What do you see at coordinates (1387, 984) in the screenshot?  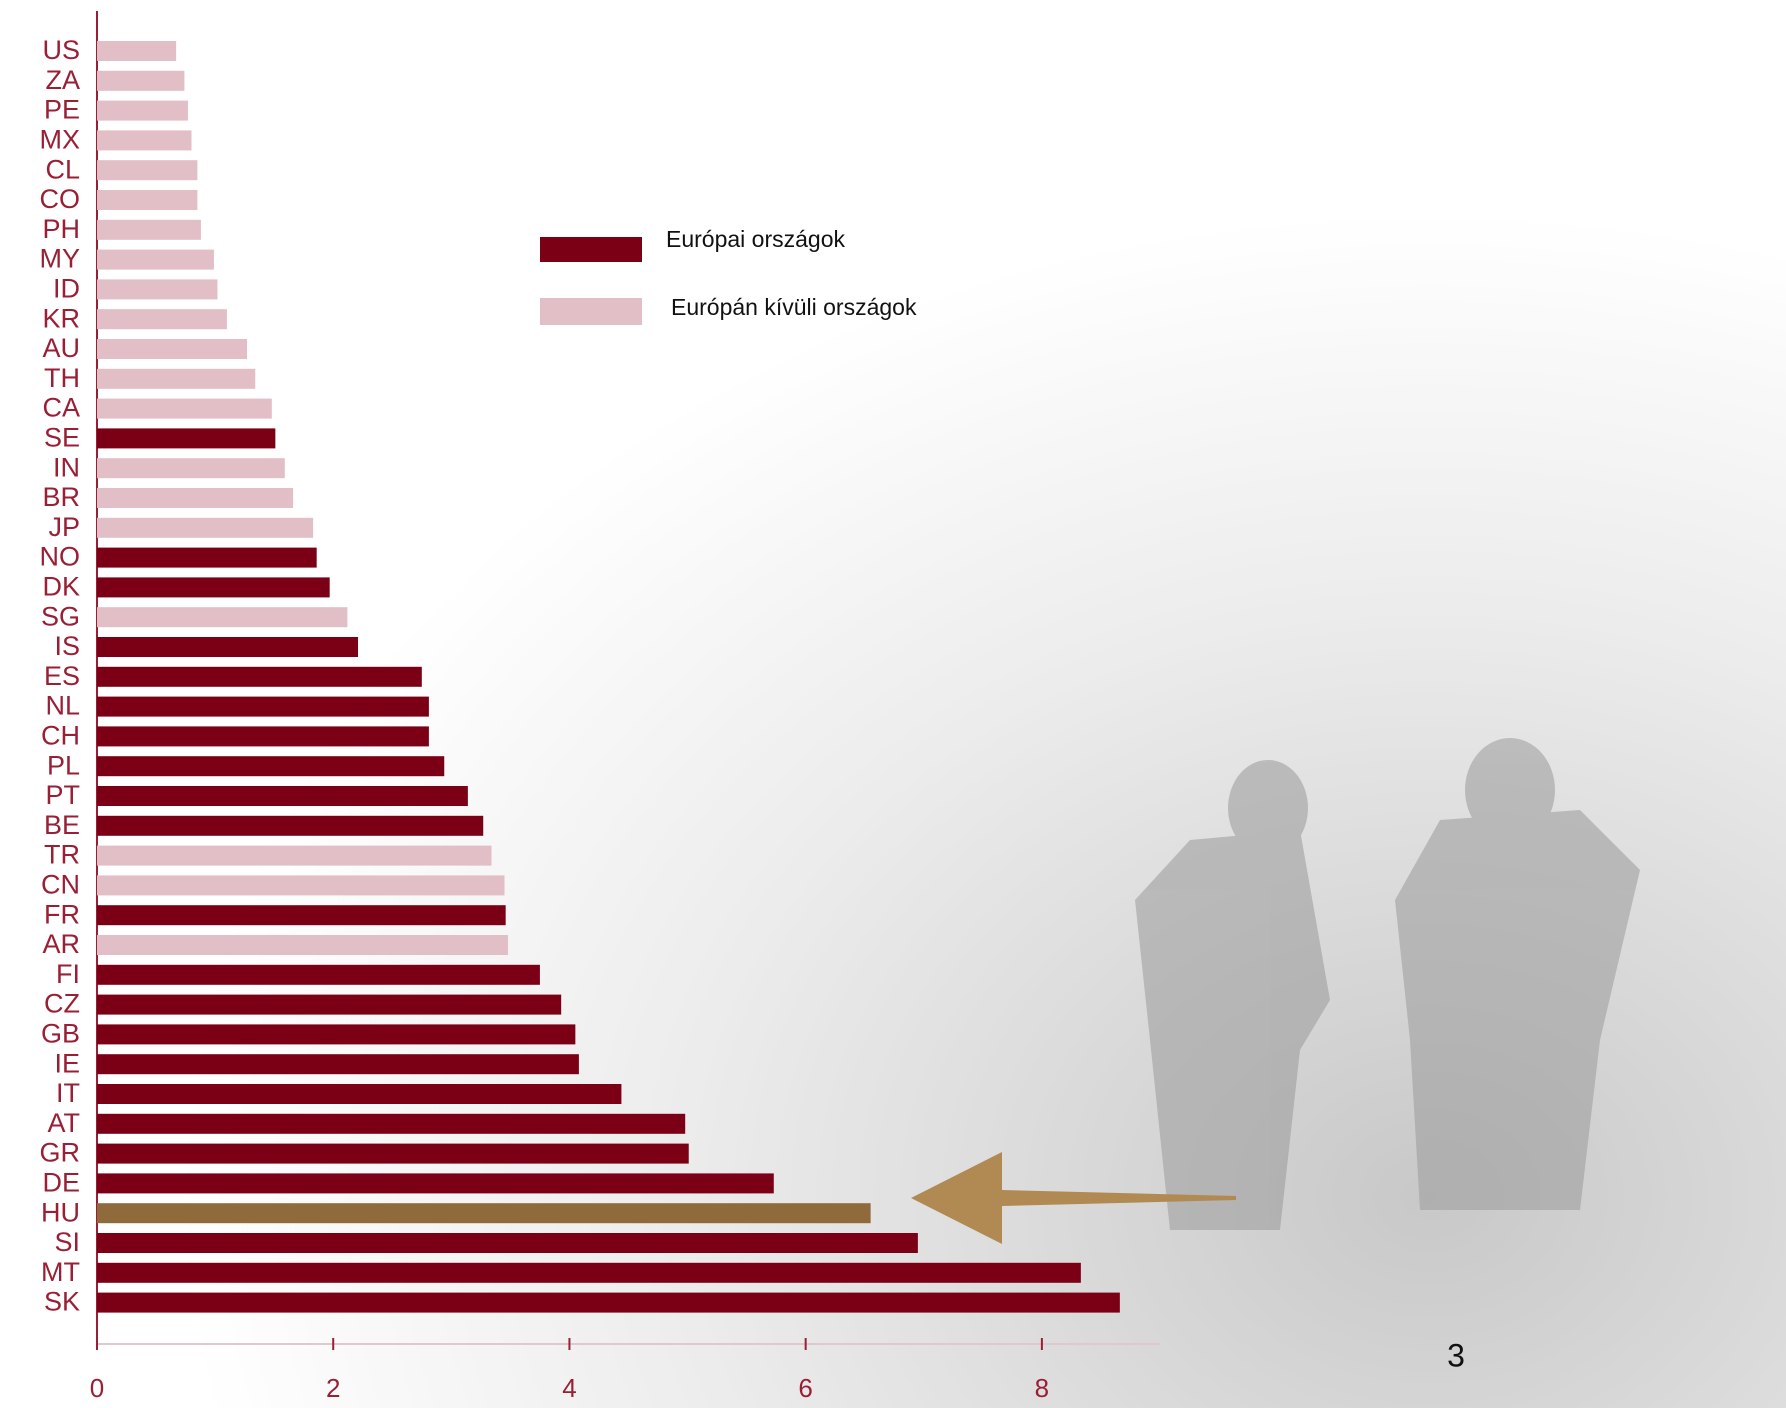 I see `figures` at bounding box center [1387, 984].